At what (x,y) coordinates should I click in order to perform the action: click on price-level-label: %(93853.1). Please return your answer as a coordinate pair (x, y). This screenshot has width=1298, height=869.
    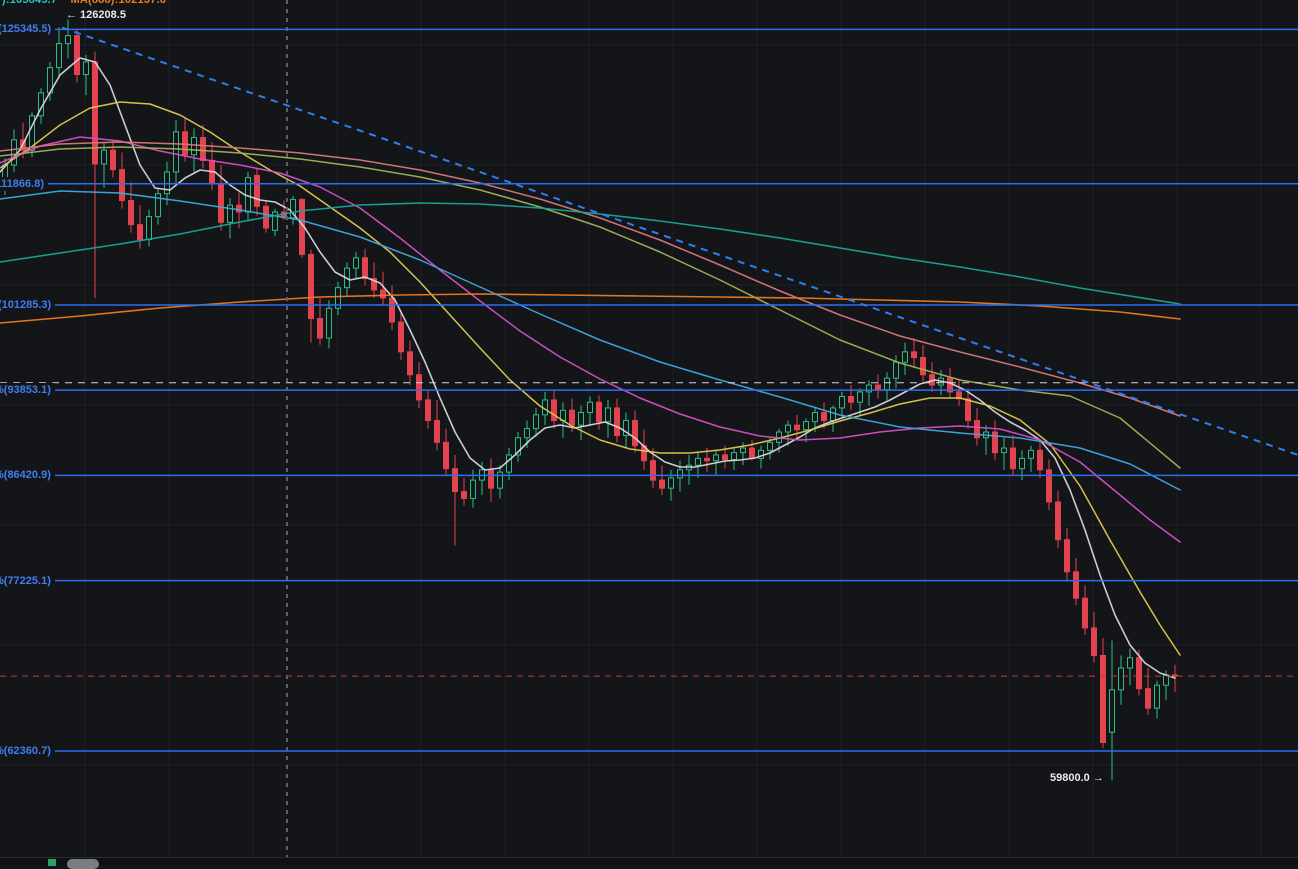
    Looking at the image, I should click on (27, 390).